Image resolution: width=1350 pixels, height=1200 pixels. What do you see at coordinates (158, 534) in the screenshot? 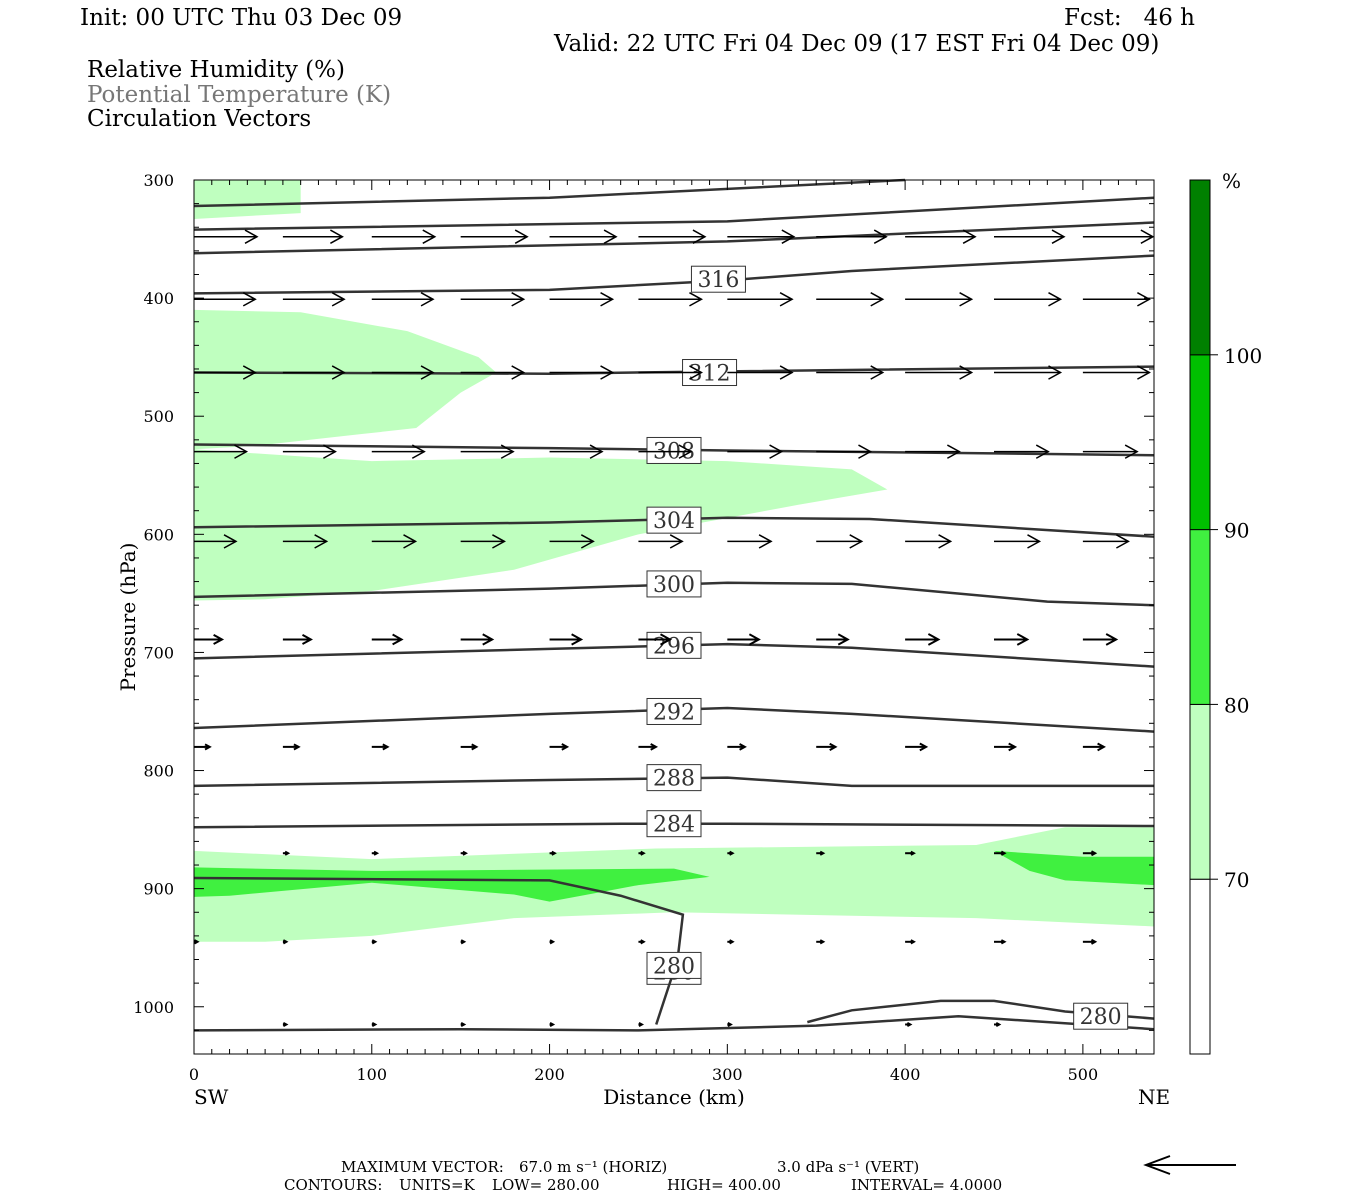
I see `y-tick-label: 600` at bounding box center [158, 534].